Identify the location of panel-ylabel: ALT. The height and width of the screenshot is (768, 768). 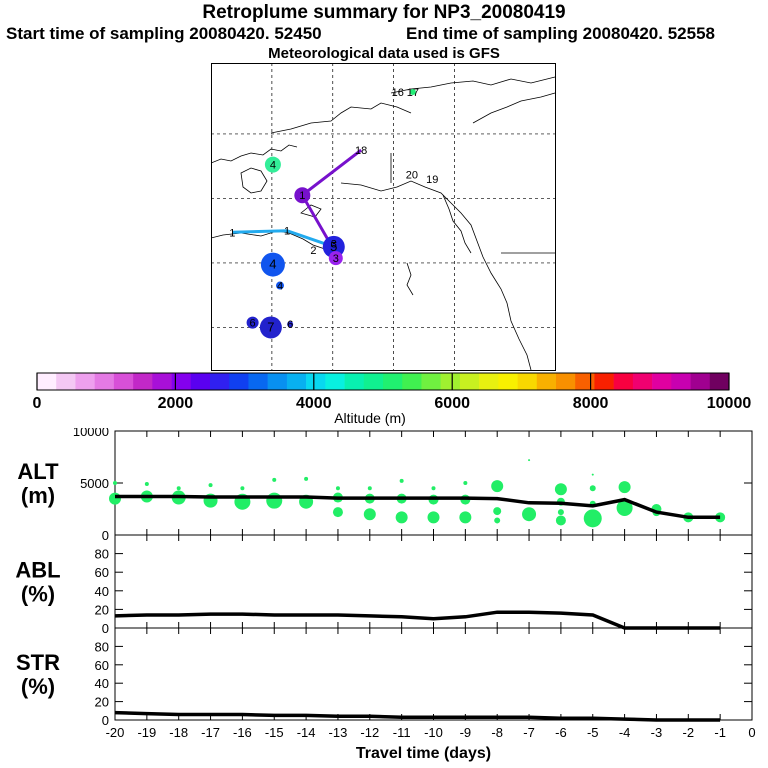
(38, 471).